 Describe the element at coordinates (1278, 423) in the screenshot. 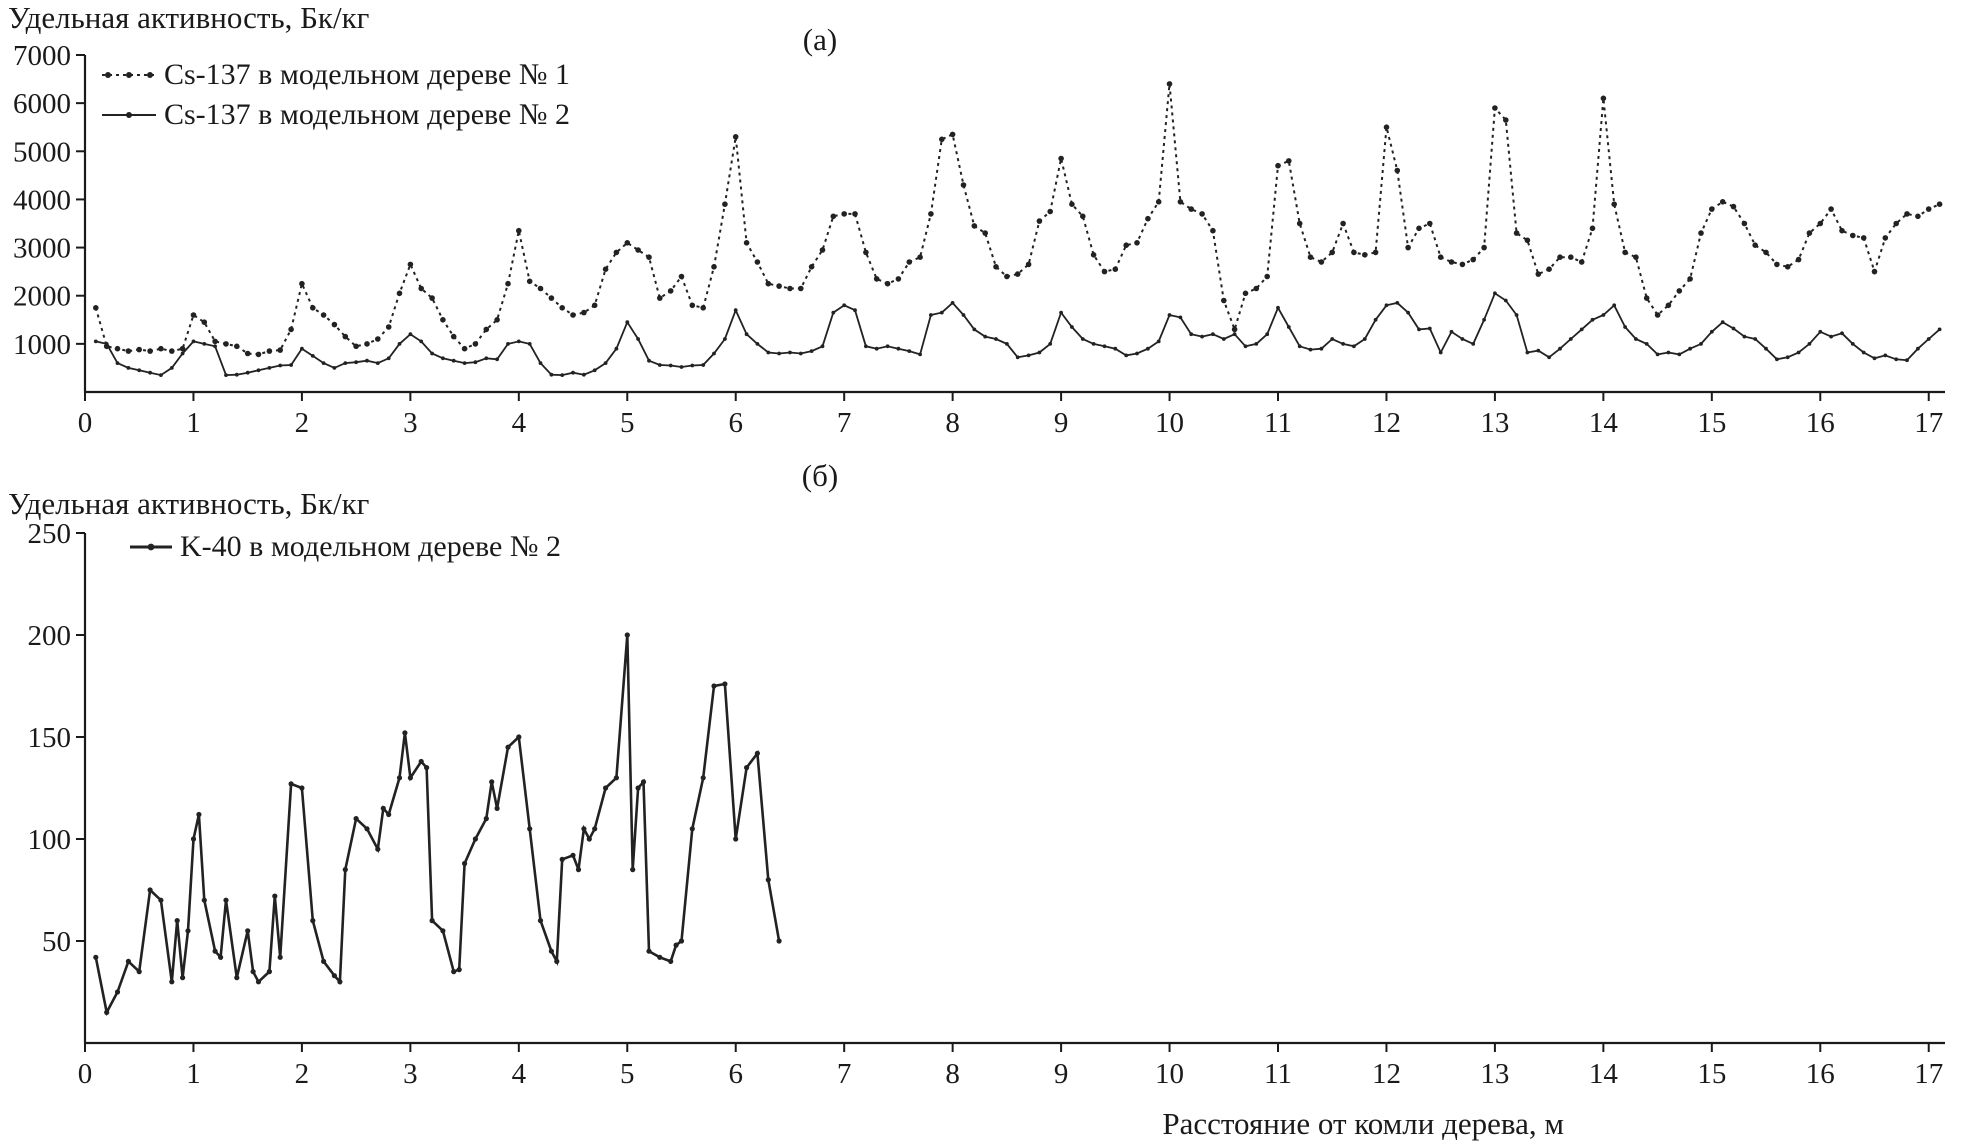

I see `x-tick-label: 11` at that location.